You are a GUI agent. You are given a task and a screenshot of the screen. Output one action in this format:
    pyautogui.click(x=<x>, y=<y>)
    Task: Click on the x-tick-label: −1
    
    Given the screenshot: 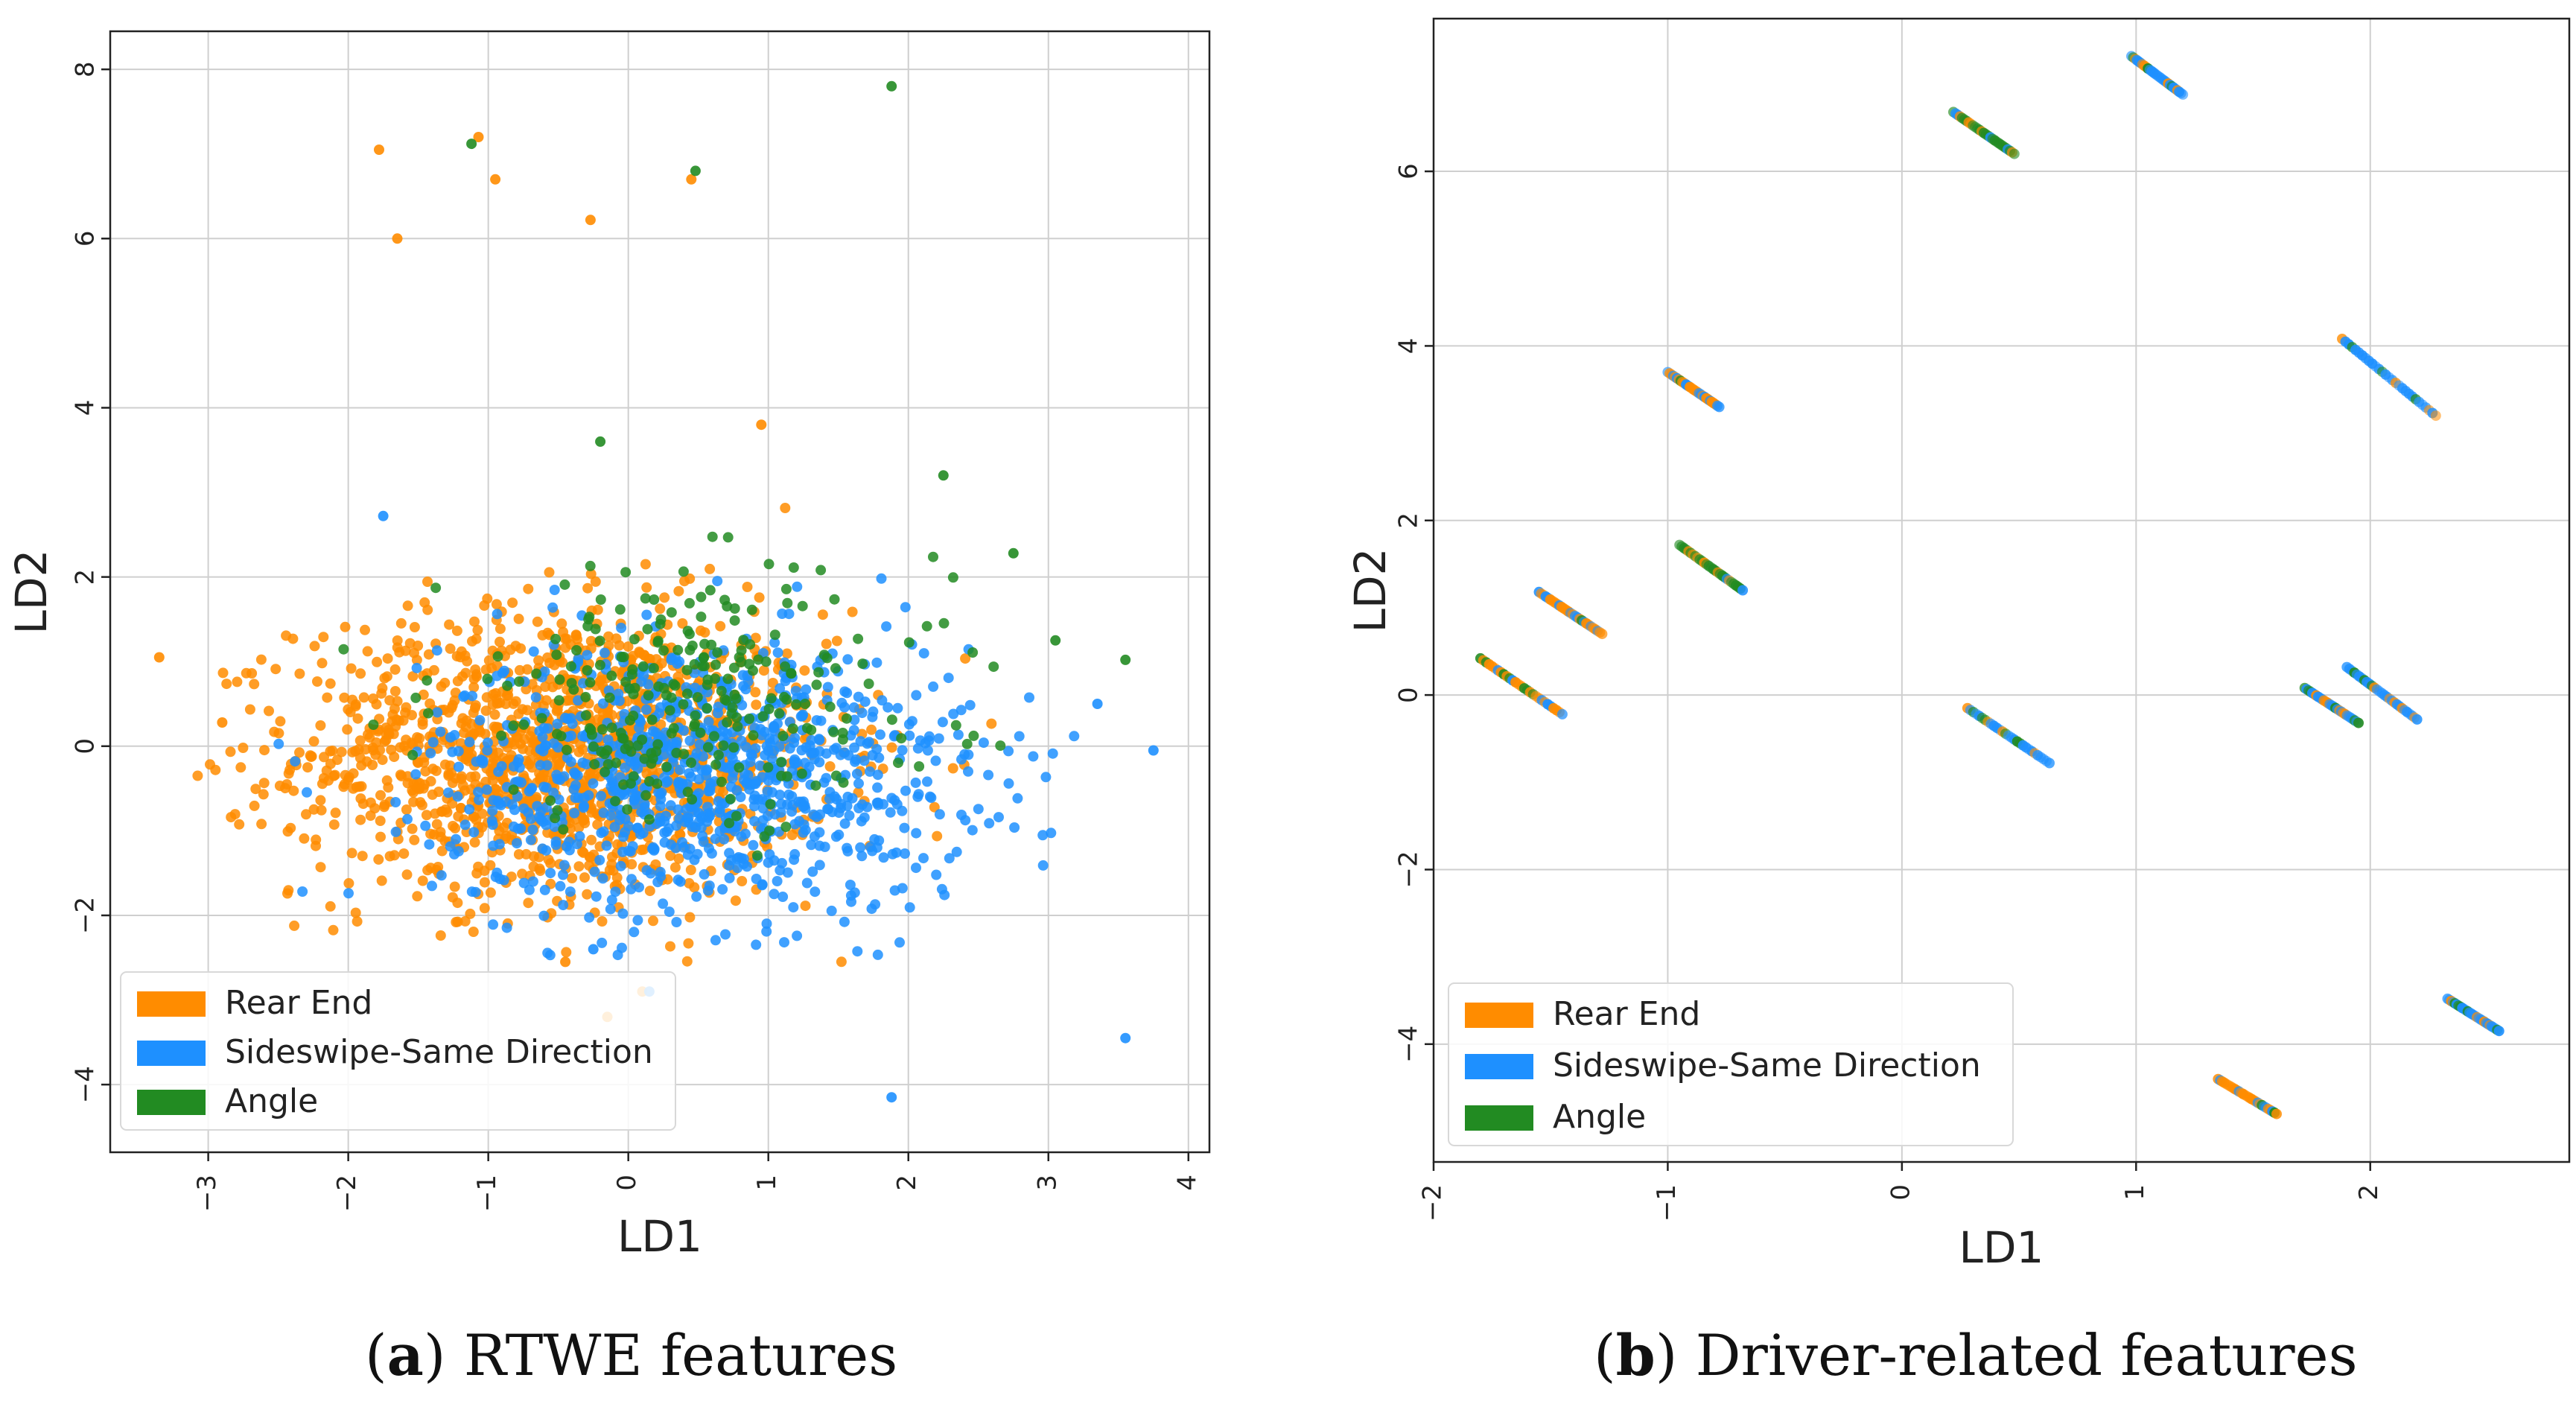 What is the action you would take?
    pyautogui.click(x=487, y=1193)
    